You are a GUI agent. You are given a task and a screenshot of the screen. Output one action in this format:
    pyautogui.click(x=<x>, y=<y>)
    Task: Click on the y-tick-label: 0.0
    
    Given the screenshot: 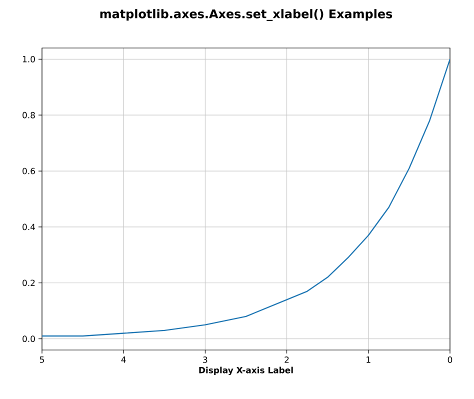 What is the action you would take?
    pyautogui.click(x=28, y=339)
    